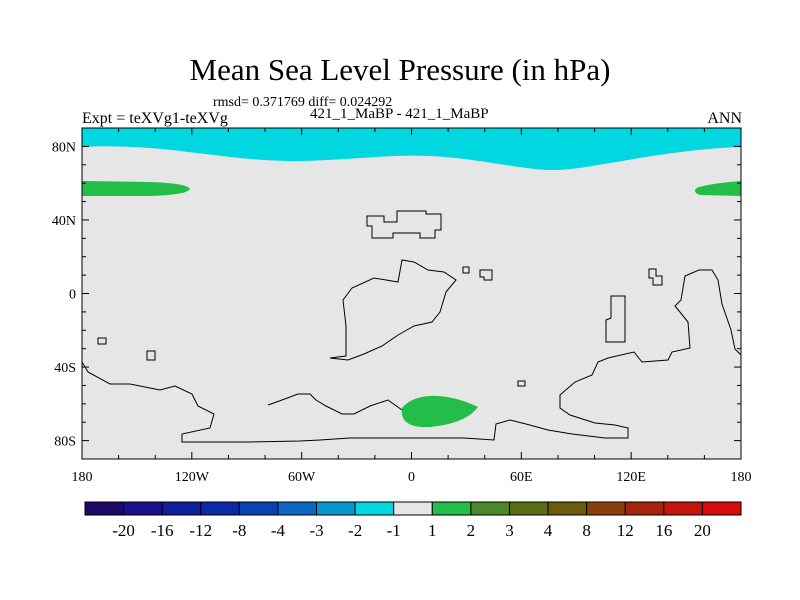 Image resolution: width=800 pixels, height=600 pixels. Describe the element at coordinates (399, 114) in the screenshot. I see `case-label: 421_1_MaBP - 421_1_MaBP` at that location.